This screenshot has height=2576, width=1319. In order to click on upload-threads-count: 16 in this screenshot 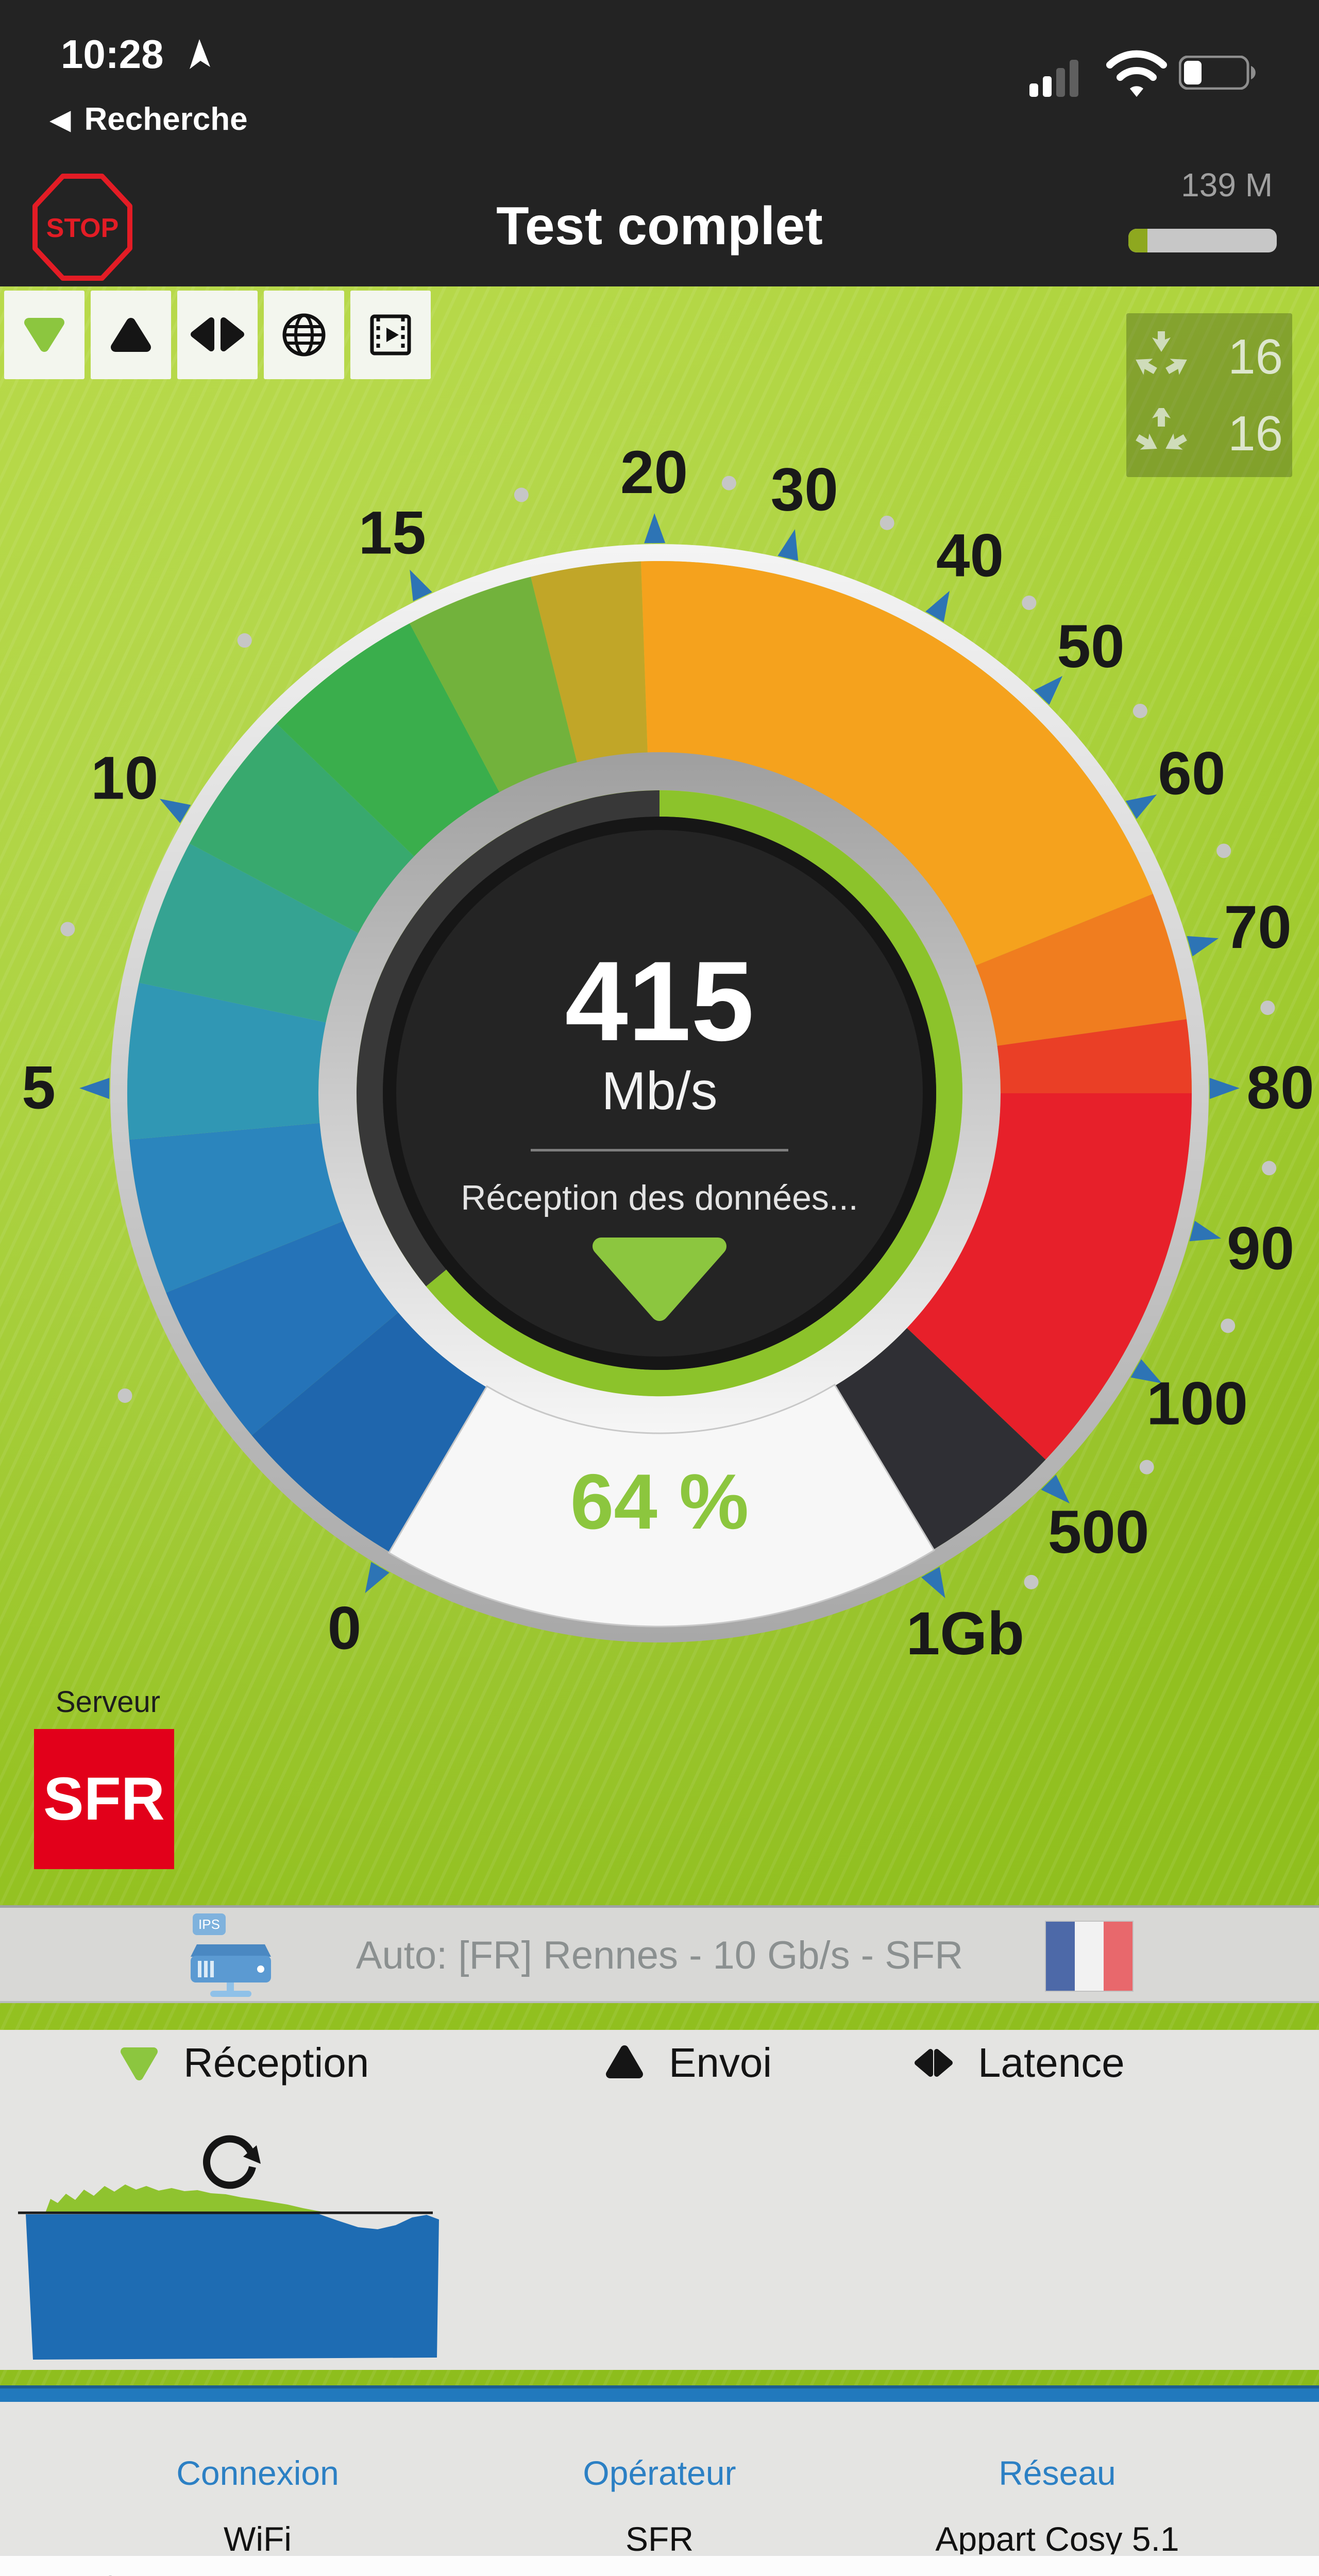, I will do `click(1255, 433)`.